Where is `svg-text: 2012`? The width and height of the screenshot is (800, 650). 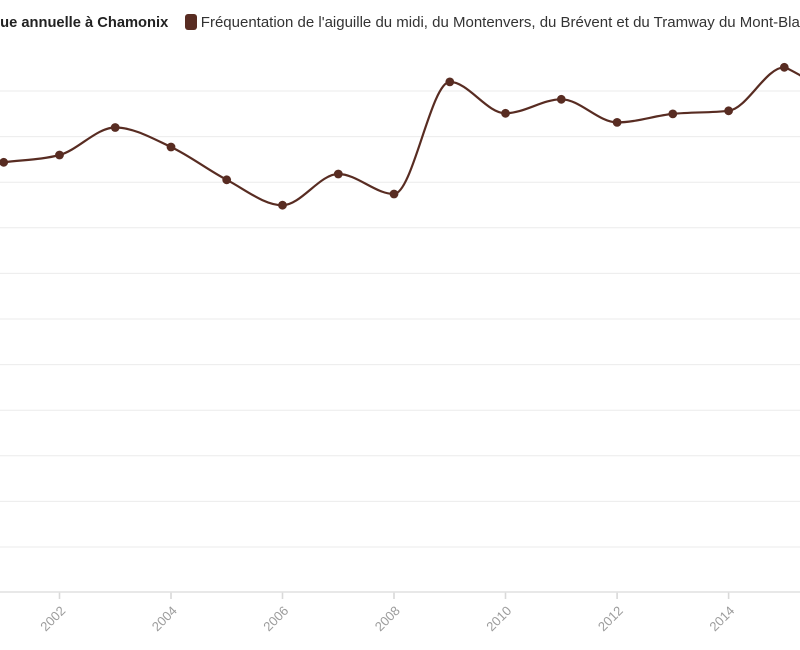
svg-text: 2012 is located at coordinates (610, 618).